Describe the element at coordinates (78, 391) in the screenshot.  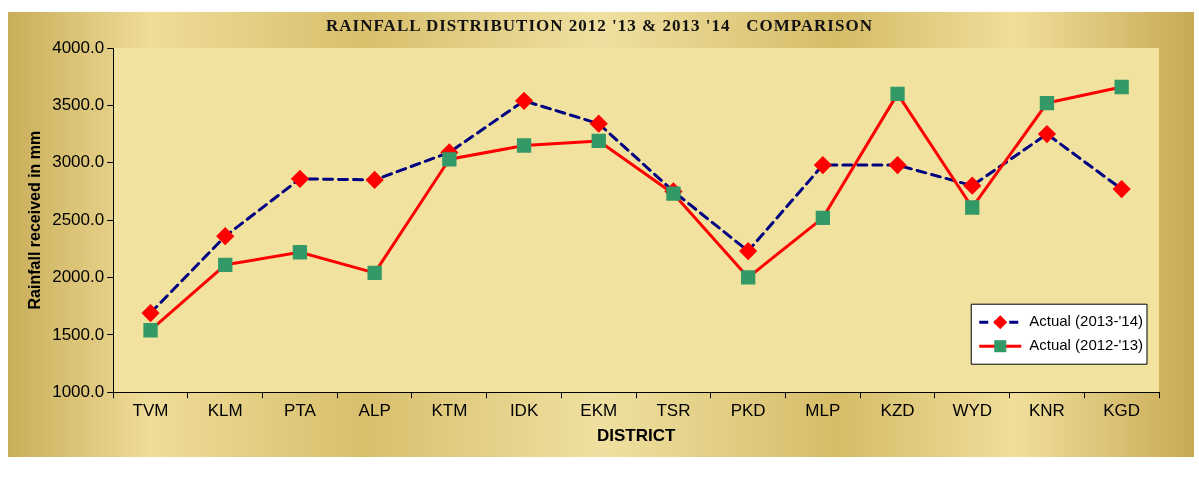
I see `y-tick-label: 1000.0` at that location.